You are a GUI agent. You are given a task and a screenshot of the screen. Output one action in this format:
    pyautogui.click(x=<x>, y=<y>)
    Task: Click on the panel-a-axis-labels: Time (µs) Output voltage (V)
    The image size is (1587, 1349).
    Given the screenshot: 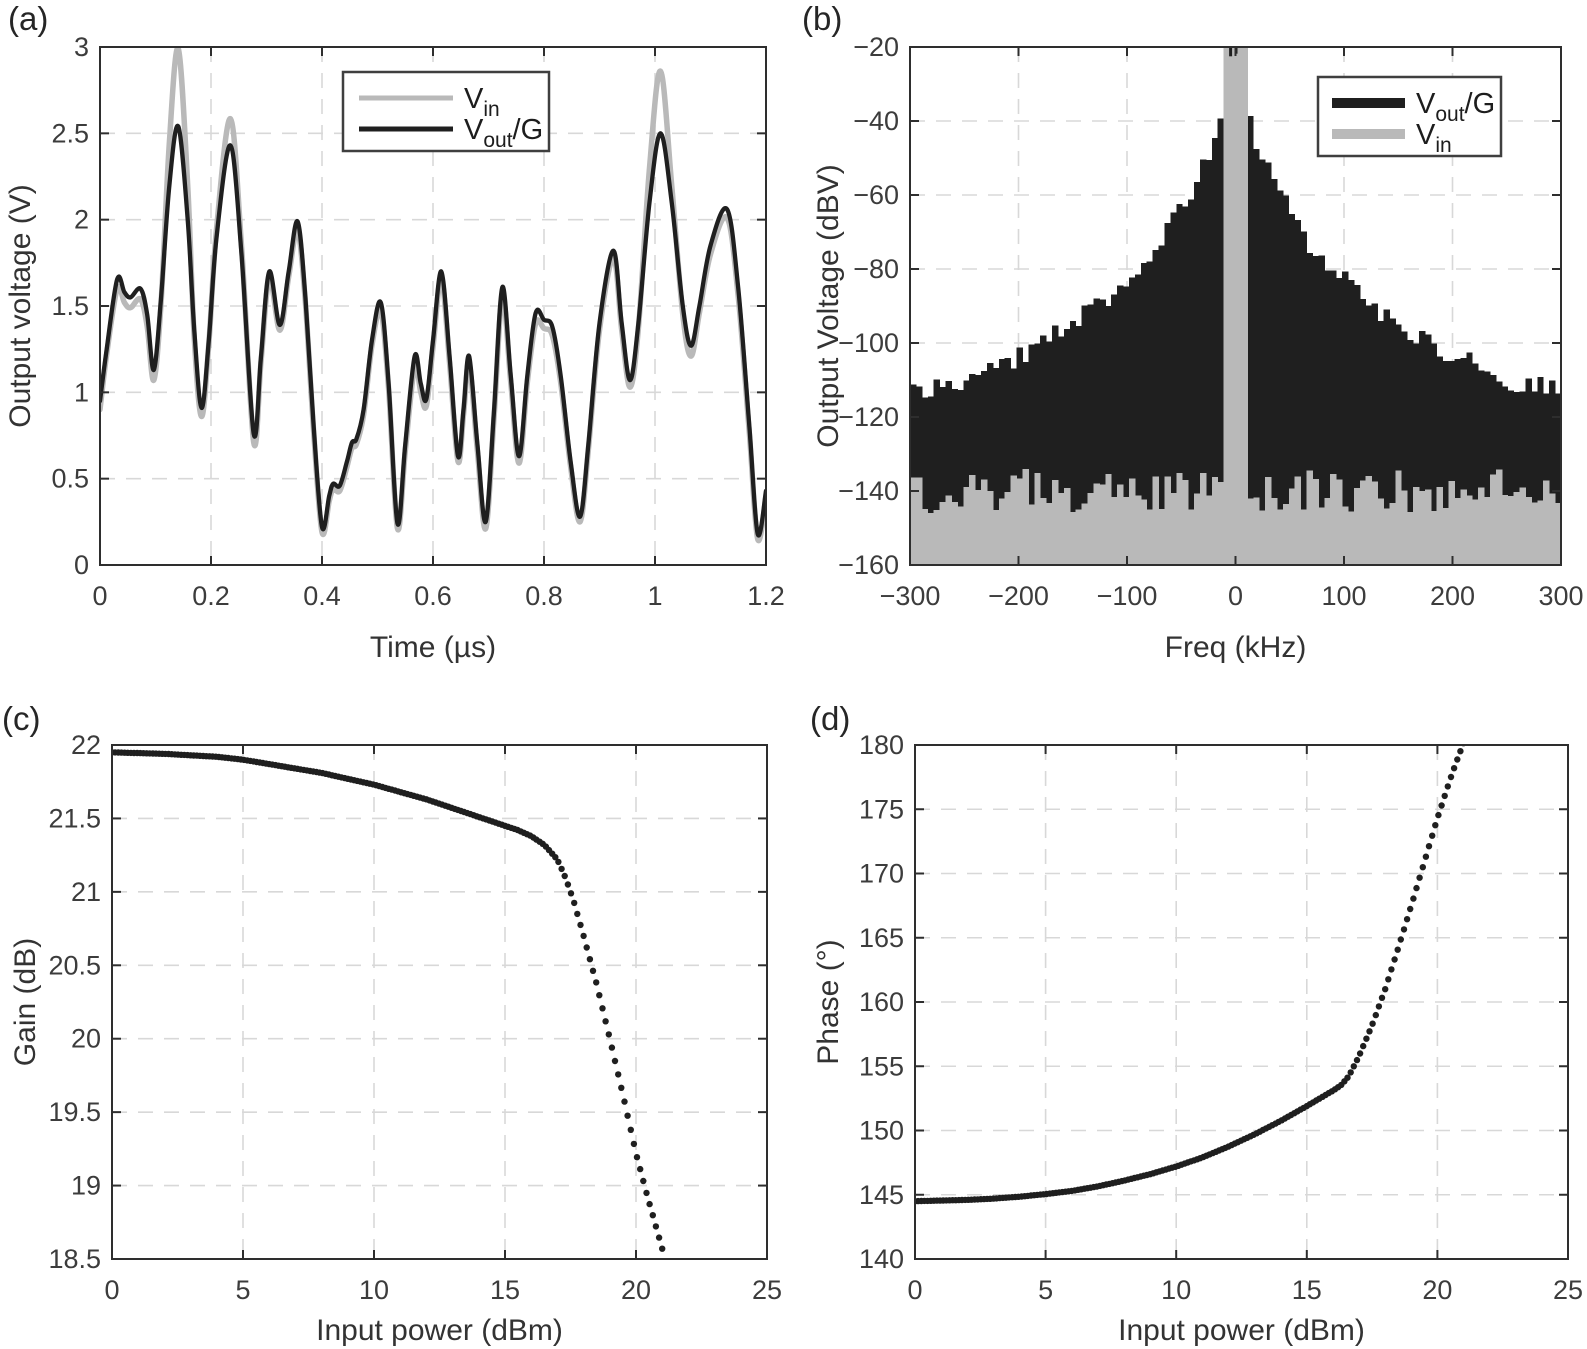 What is the action you would take?
    pyautogui.click(x=250, y=424)
    